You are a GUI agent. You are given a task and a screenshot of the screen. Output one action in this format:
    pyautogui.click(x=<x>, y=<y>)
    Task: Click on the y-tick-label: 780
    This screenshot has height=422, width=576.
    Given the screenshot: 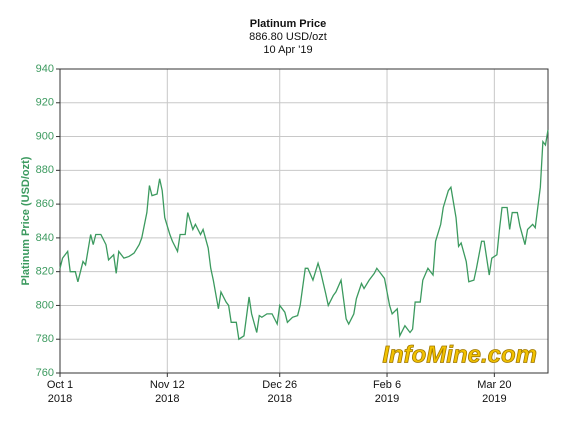 What is the action you would take?
    pyautogui.click(x=45, y=339)
    